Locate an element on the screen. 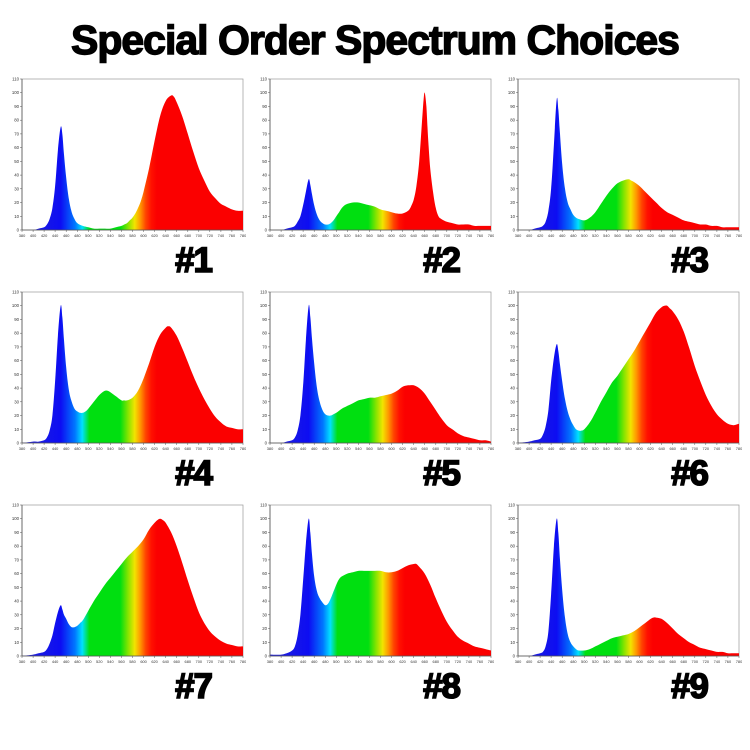 This screenshot has width=750, height=750. chart-number-label-8: #8 is located at coordinates (442, 686).